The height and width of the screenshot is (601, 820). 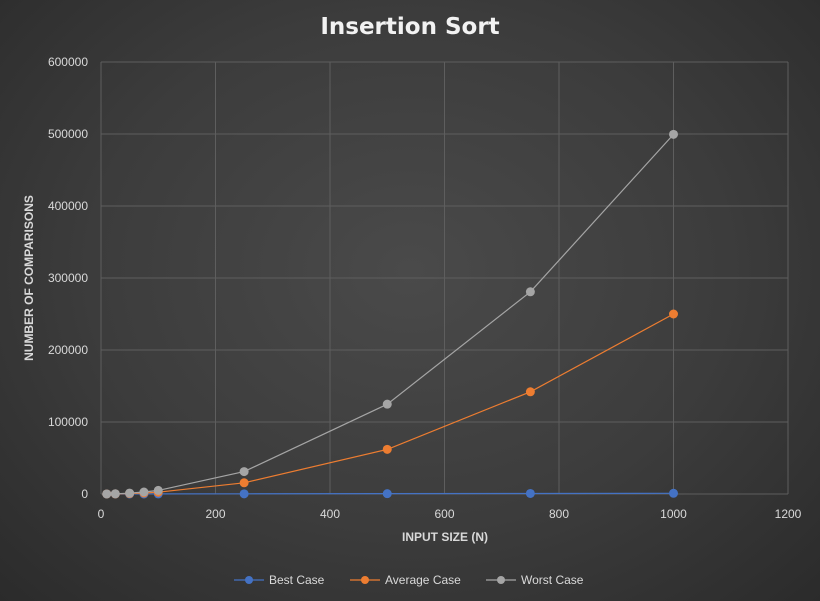 I want to click on x-tick-label: 1200, so click(x=788, y=514).